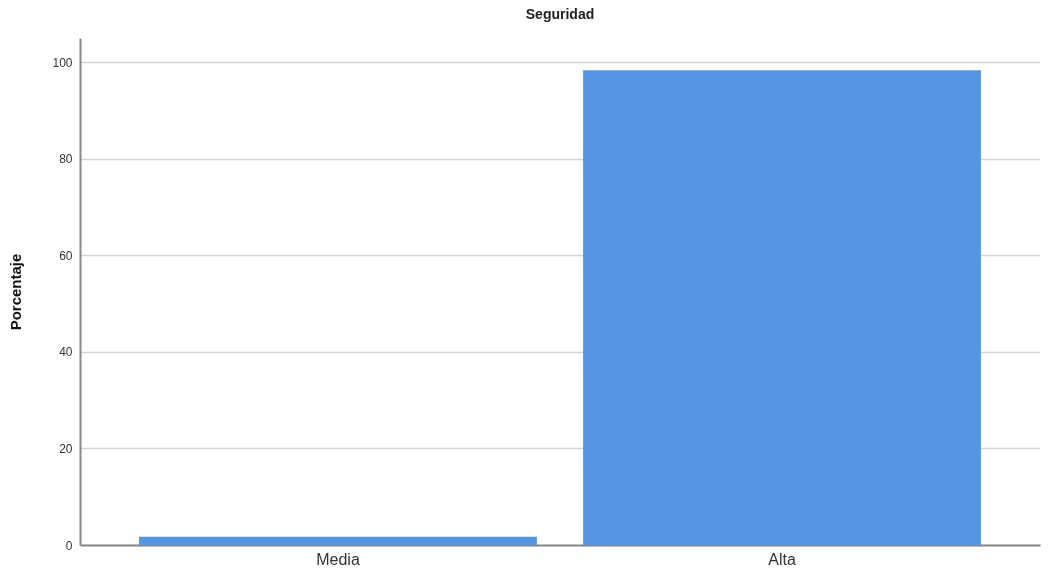  What do you see at coordinates (782, 559) in the screenshot?
I see `x-tick-label: Alta` at bounding box center [782, 559].